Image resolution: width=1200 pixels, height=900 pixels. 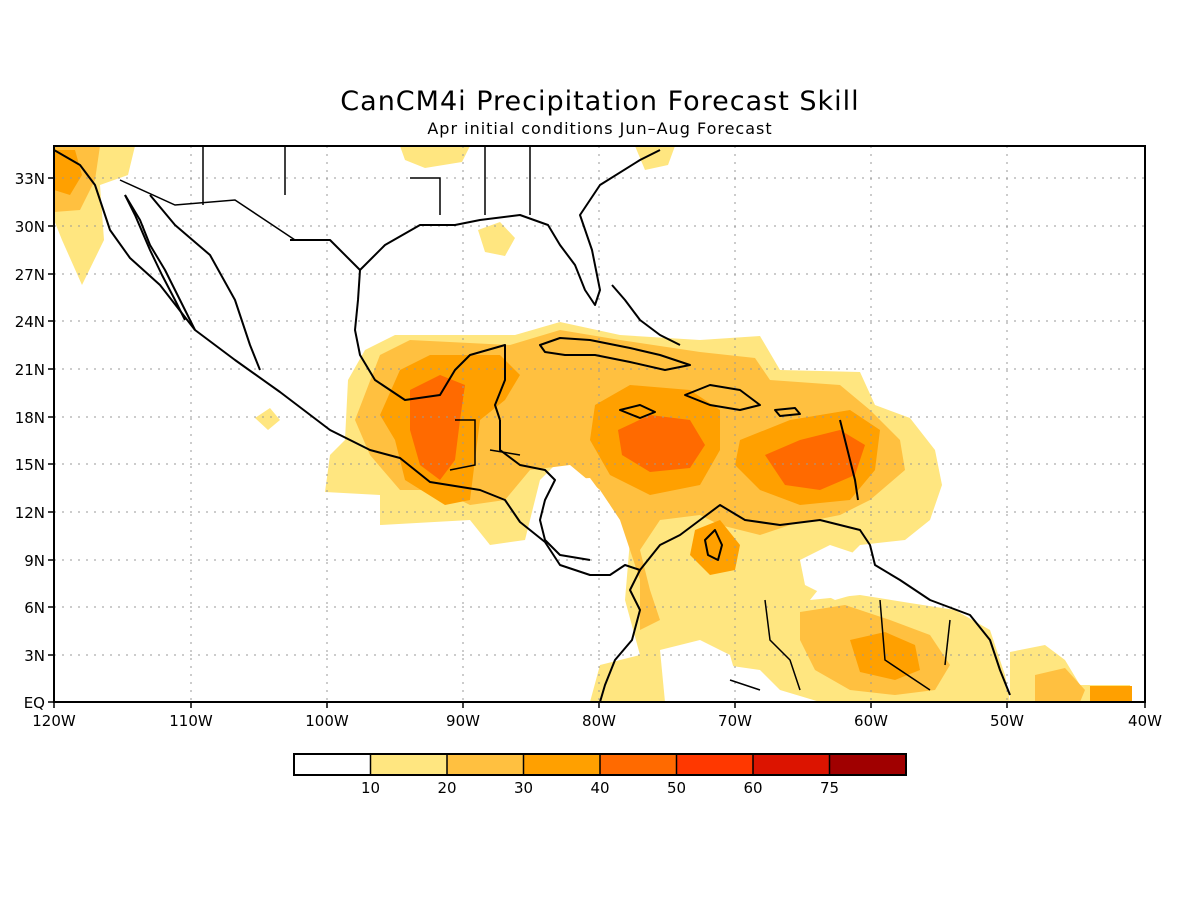 I want to click on lat-label-15n: 15N, so click(x=30, y=465).